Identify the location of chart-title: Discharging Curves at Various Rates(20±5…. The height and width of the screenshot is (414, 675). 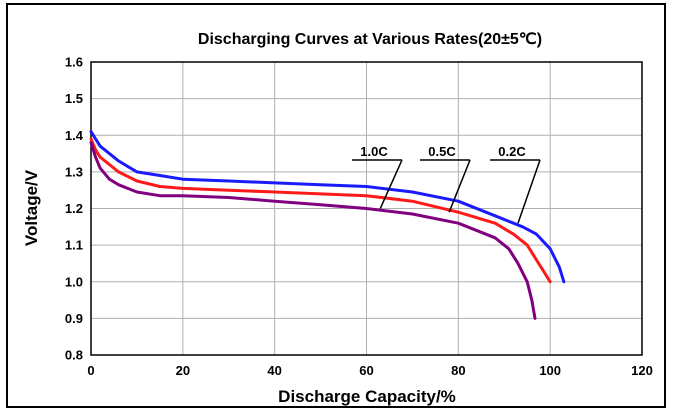
(370, 39).